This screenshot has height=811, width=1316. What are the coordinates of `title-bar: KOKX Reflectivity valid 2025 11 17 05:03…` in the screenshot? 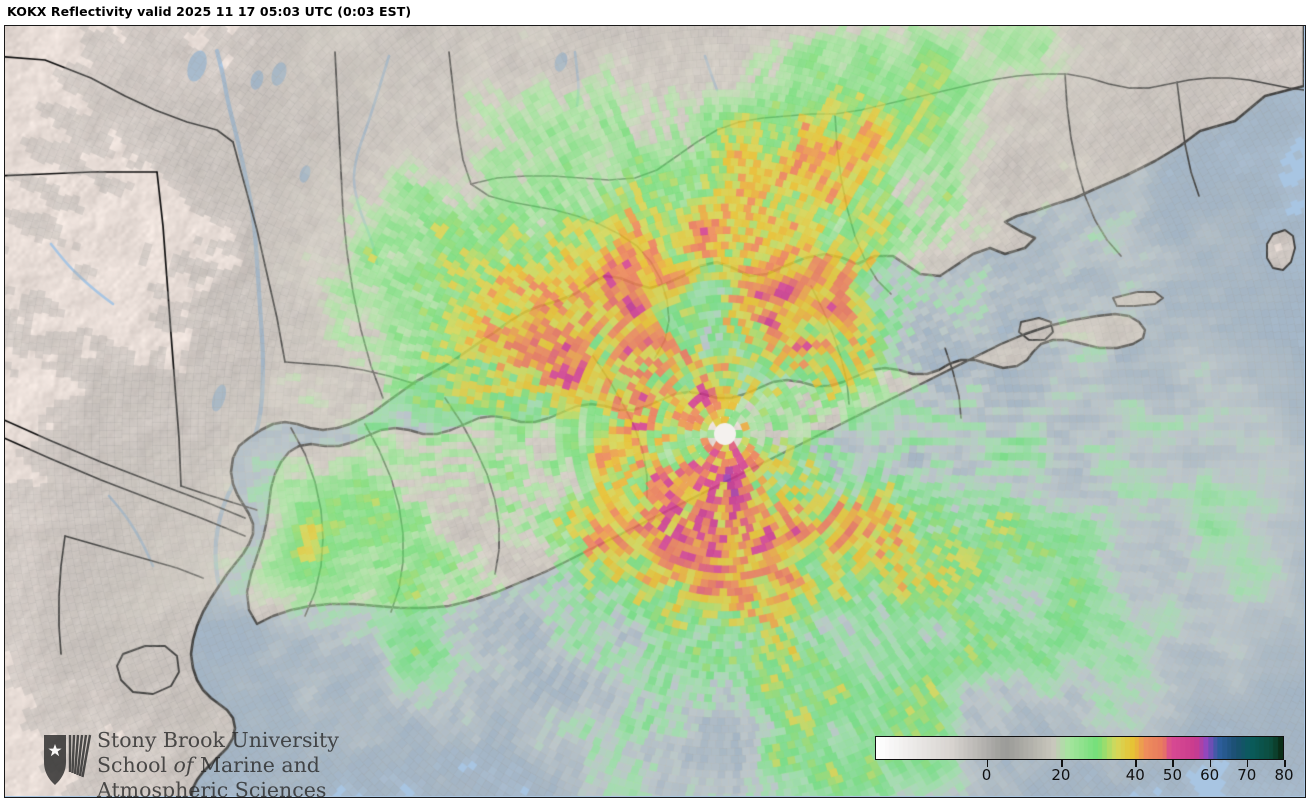 It's located at (658, 12).